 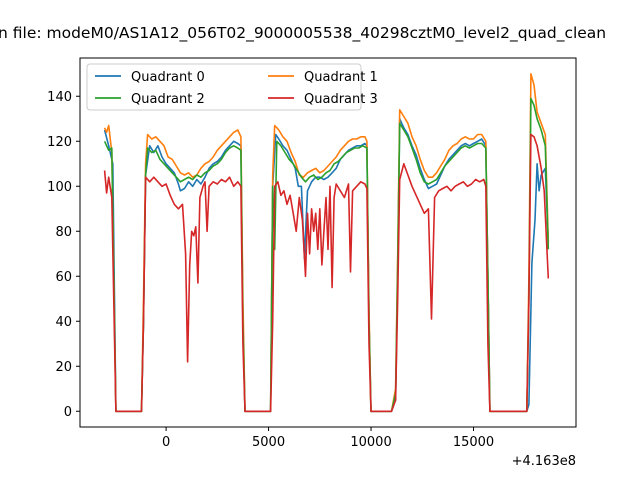 What do you see at coordinates (168, 99) in the screenshot?
I see `legend-label-quadrant-2: Quadrant 2` at bounding box center [168, 99].